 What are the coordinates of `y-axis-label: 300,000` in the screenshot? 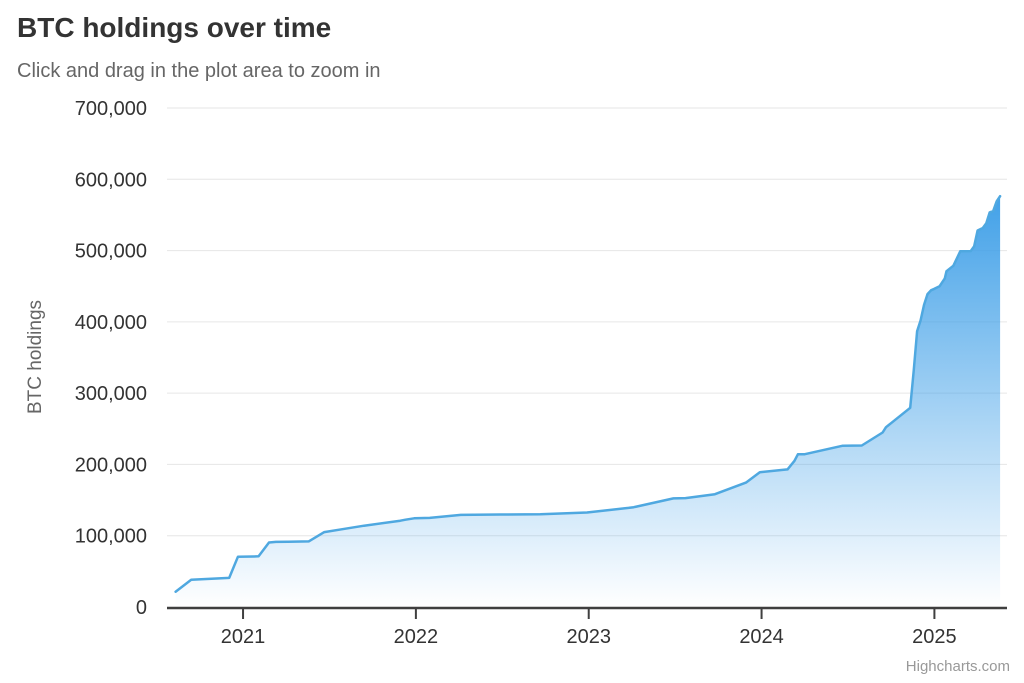 It's located at (111, 394).